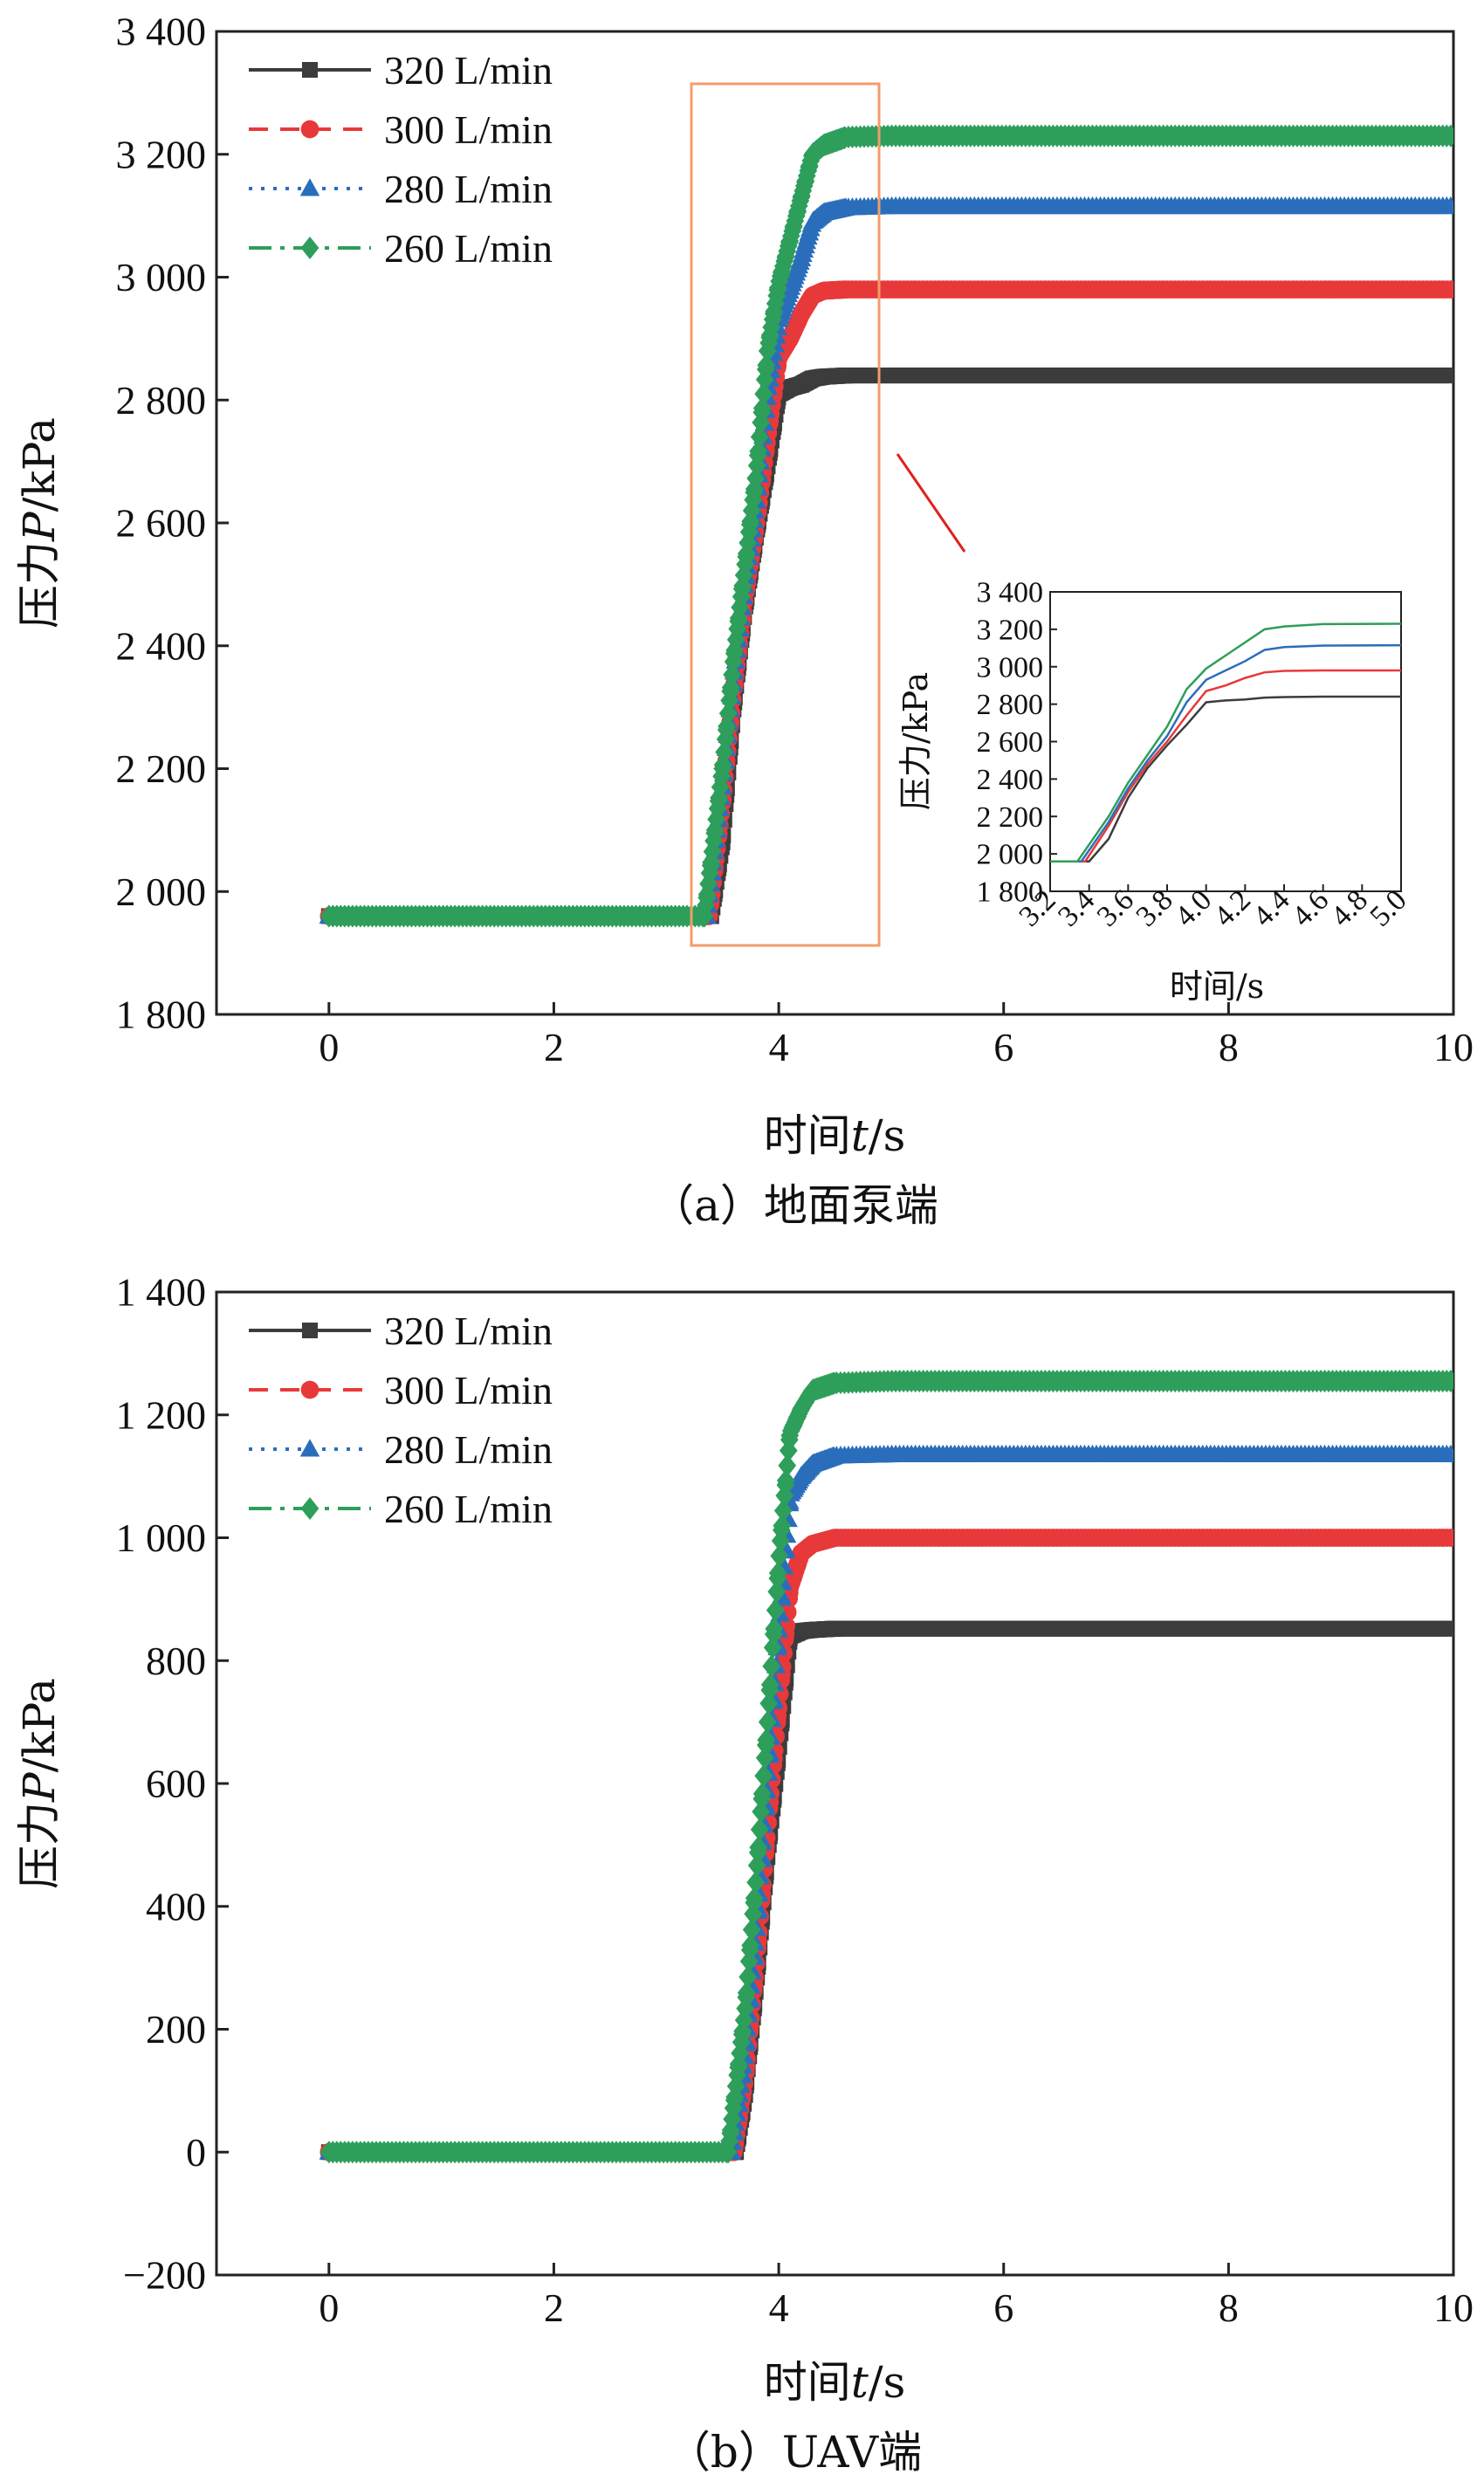  What do you see at coordinates (785, 514) in the screenshot?
I see `zoom-box` at bounding box center [785, 514].